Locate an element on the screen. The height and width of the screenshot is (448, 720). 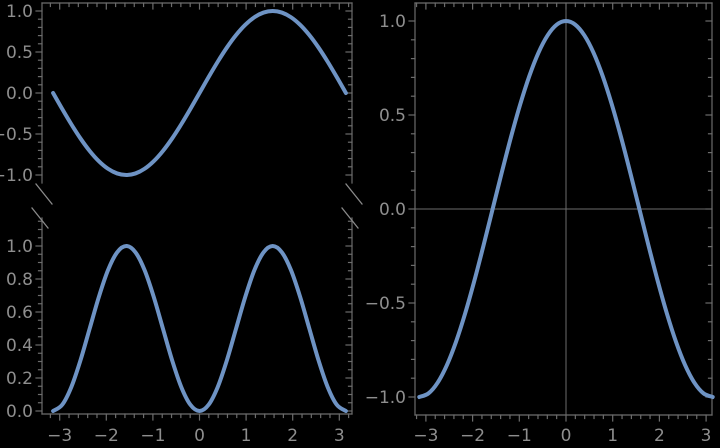
left-top-ytick-label: 0.5 is located at coordinates (19, 53).